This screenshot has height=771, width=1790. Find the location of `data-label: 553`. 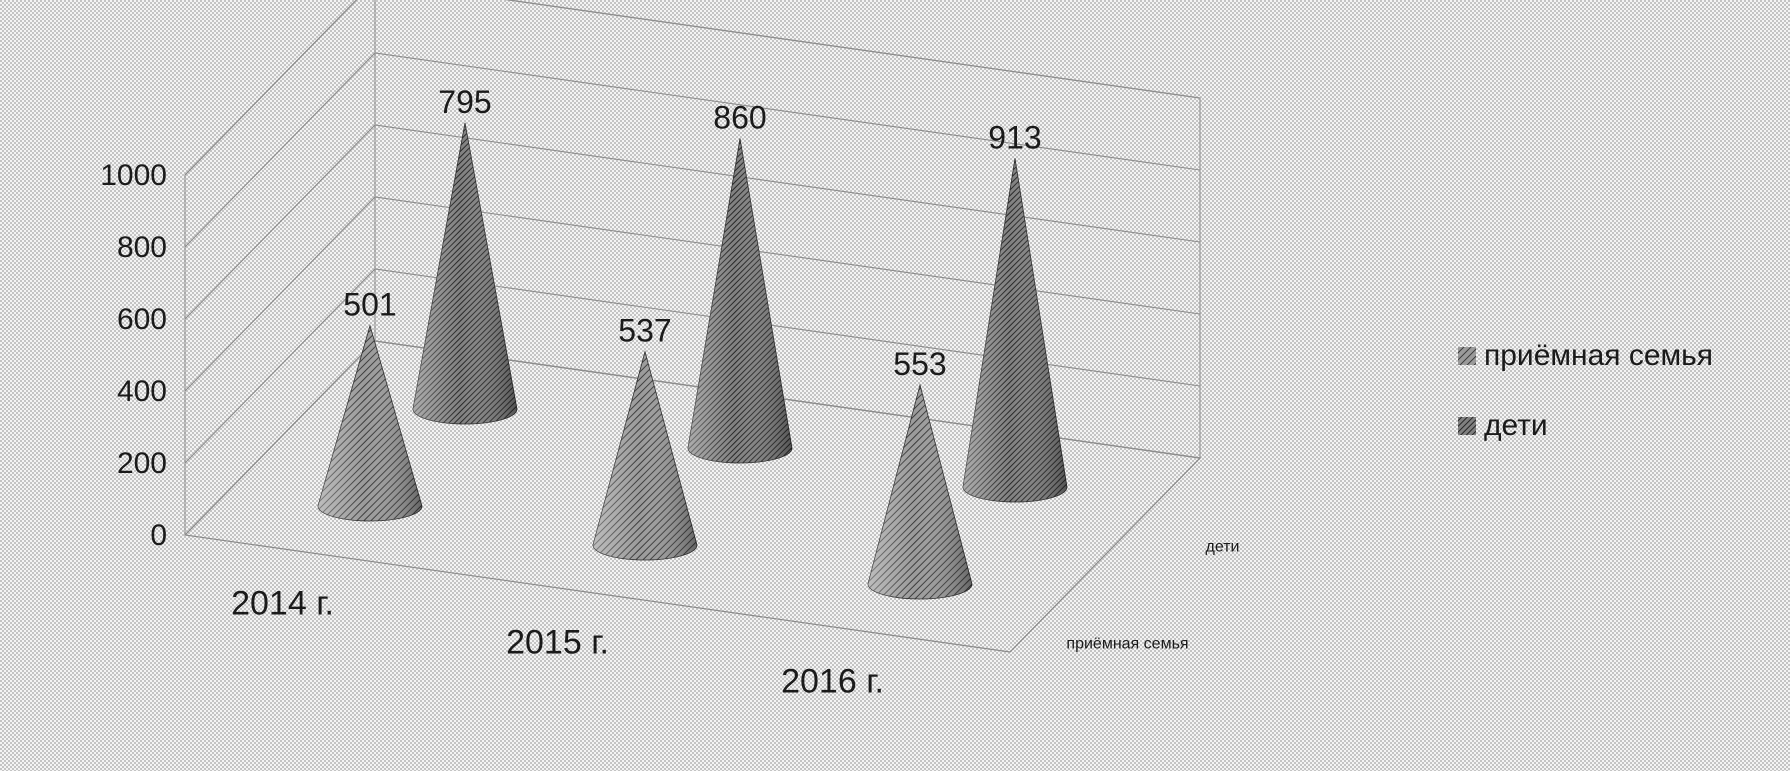

data-label: 553 is located at coordinates (919, 364).